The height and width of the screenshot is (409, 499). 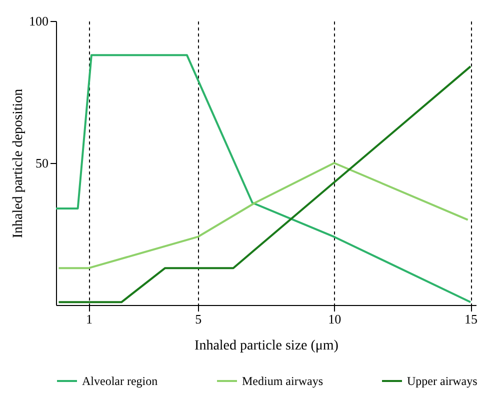 What do you see at coordinates (442, 381) in the screenshot?
I see `legend-label: Upper airways` at bounding box center [442, 381].